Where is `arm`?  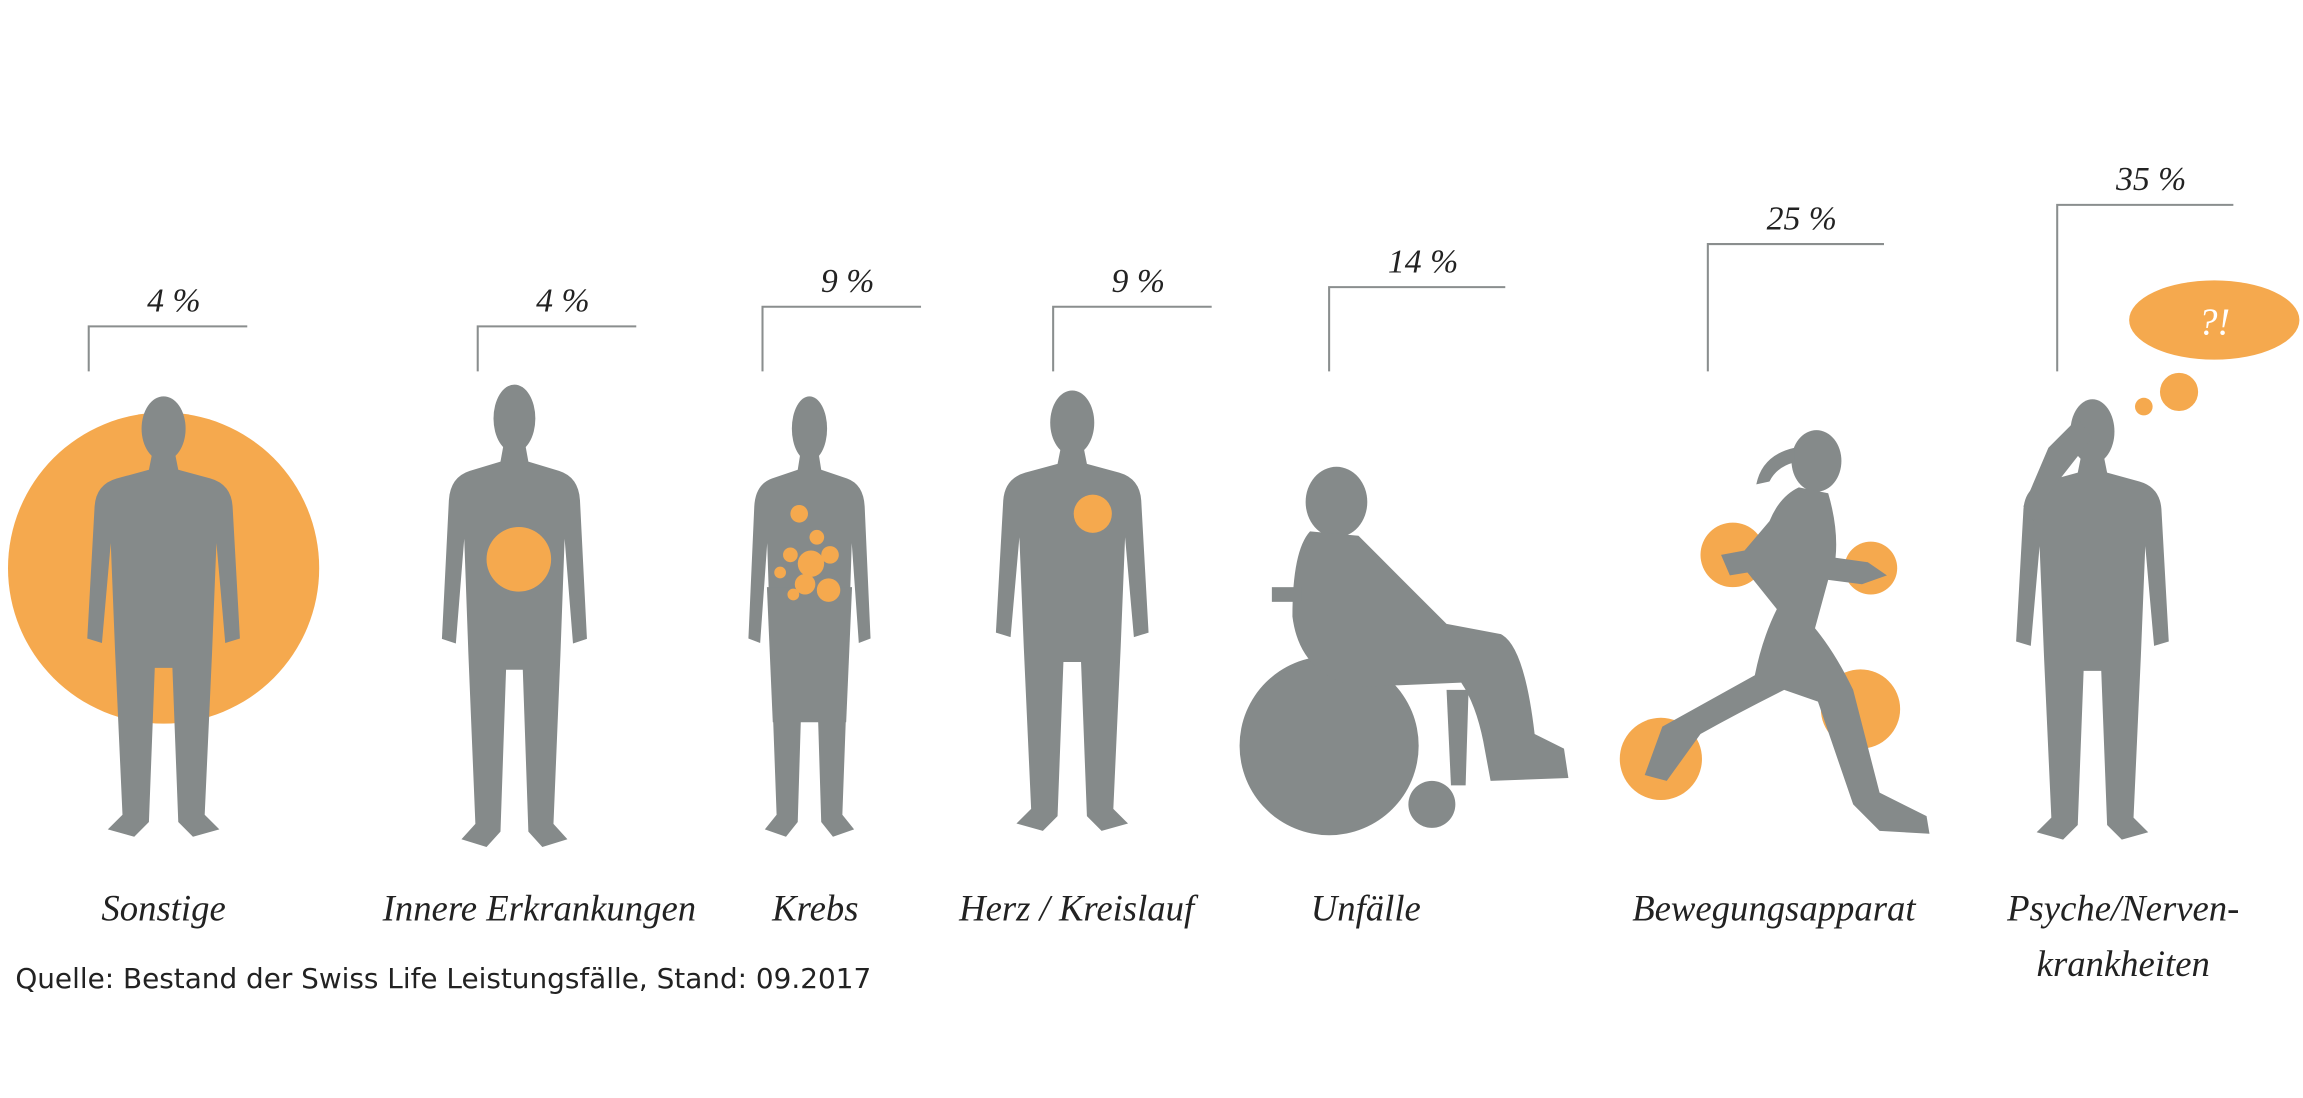
arm is located at coordinates (2058, 470).